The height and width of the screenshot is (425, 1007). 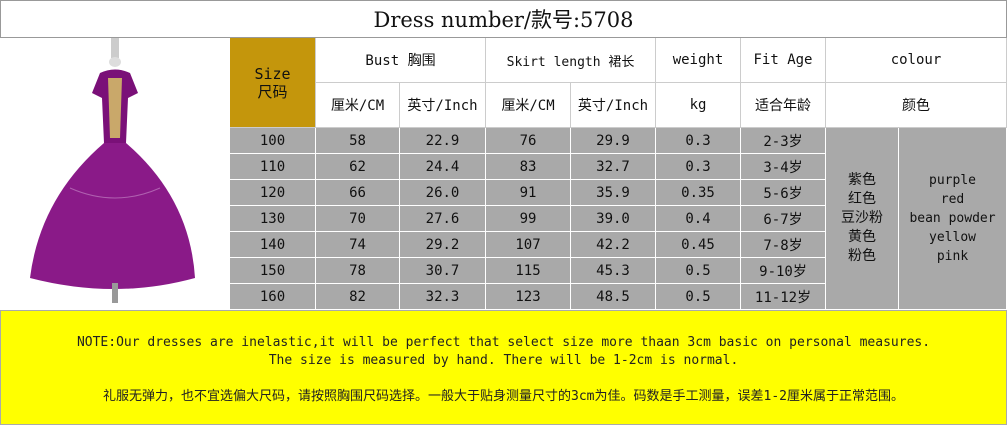 What do you see at coordinates (528, 193) in the screenshot?
I see `table-cell: 91` at bounding box center [528, 193].